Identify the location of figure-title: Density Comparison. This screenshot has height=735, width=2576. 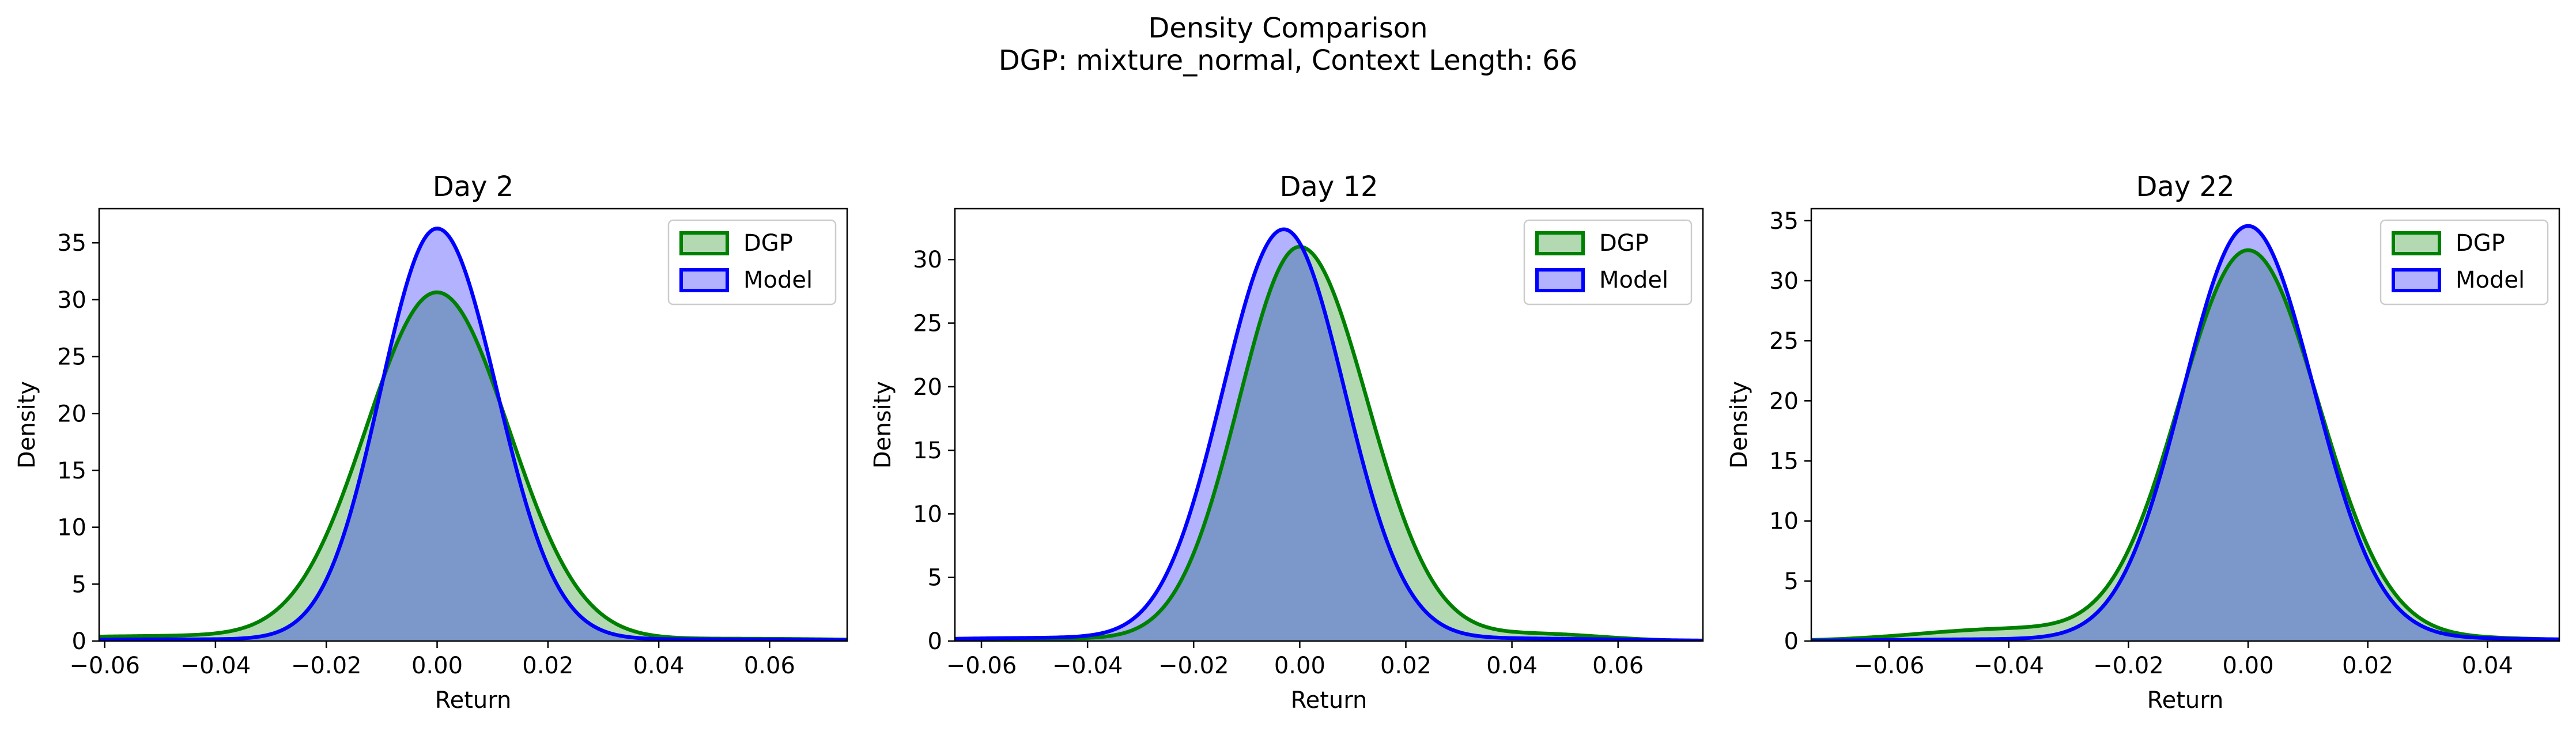
(1288, 28).